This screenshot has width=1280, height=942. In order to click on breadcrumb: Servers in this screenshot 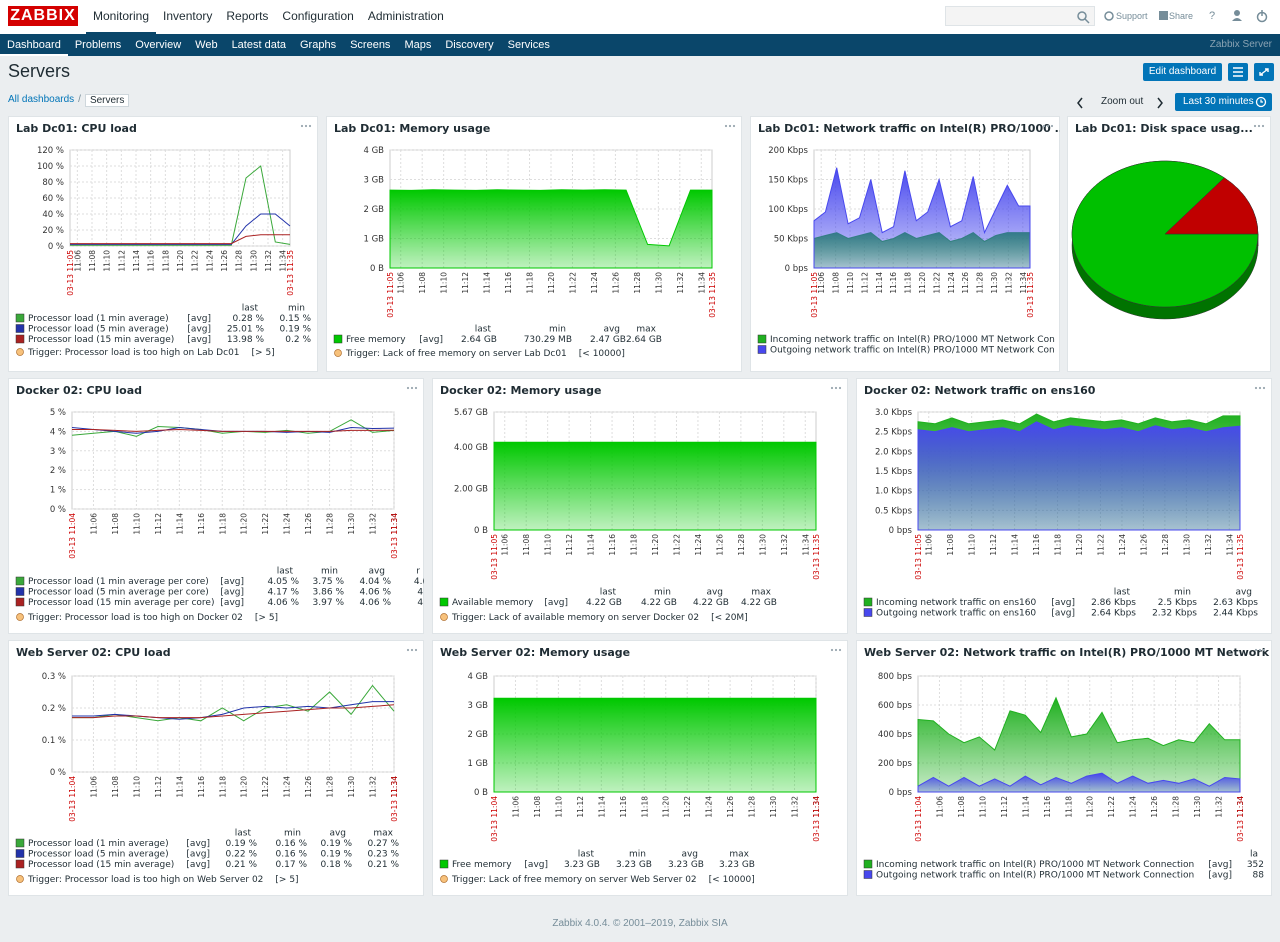, I will do `click(107, 100)`.